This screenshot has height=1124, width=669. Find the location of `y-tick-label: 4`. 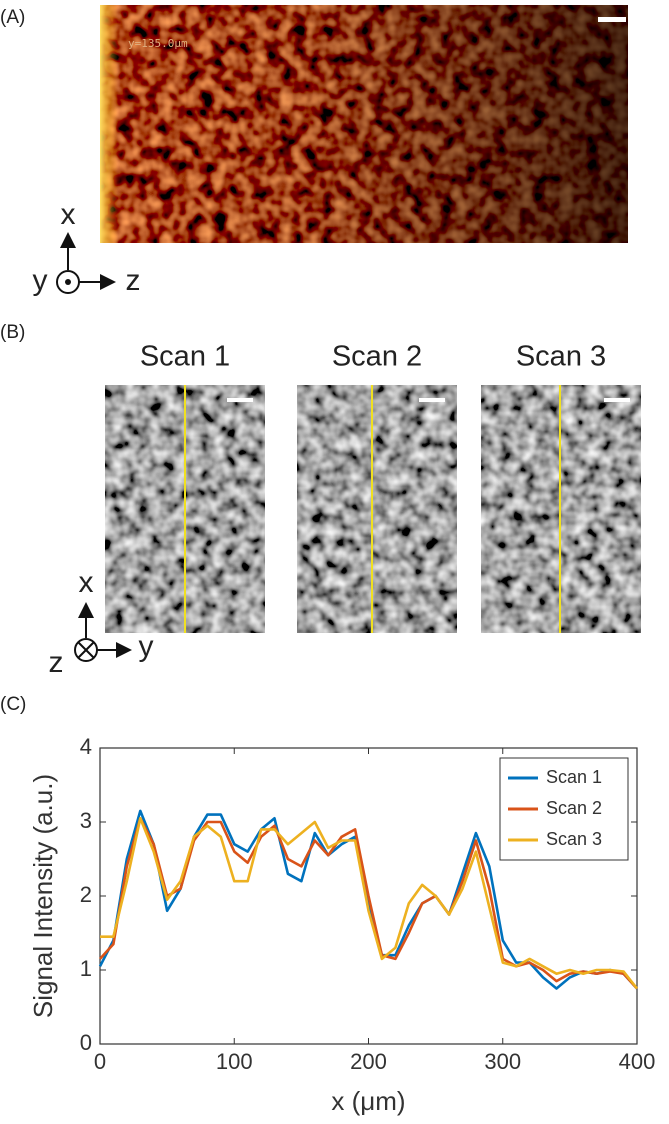

y-tick-label: 4 is located at coordinates (86, 746).